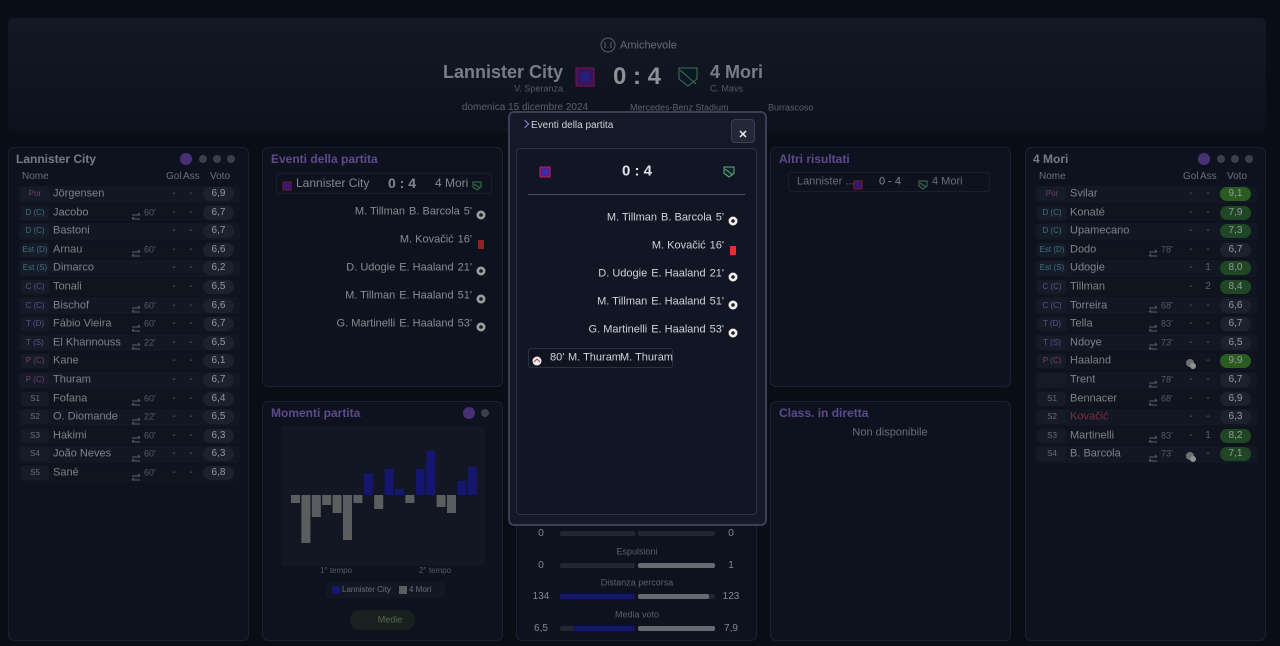 Image resolution: width=1280 pixels, height=646 pixels. Describe the element at coordinates (70, 398) in the screenshot. I see `player-name: Fofana` at that location.